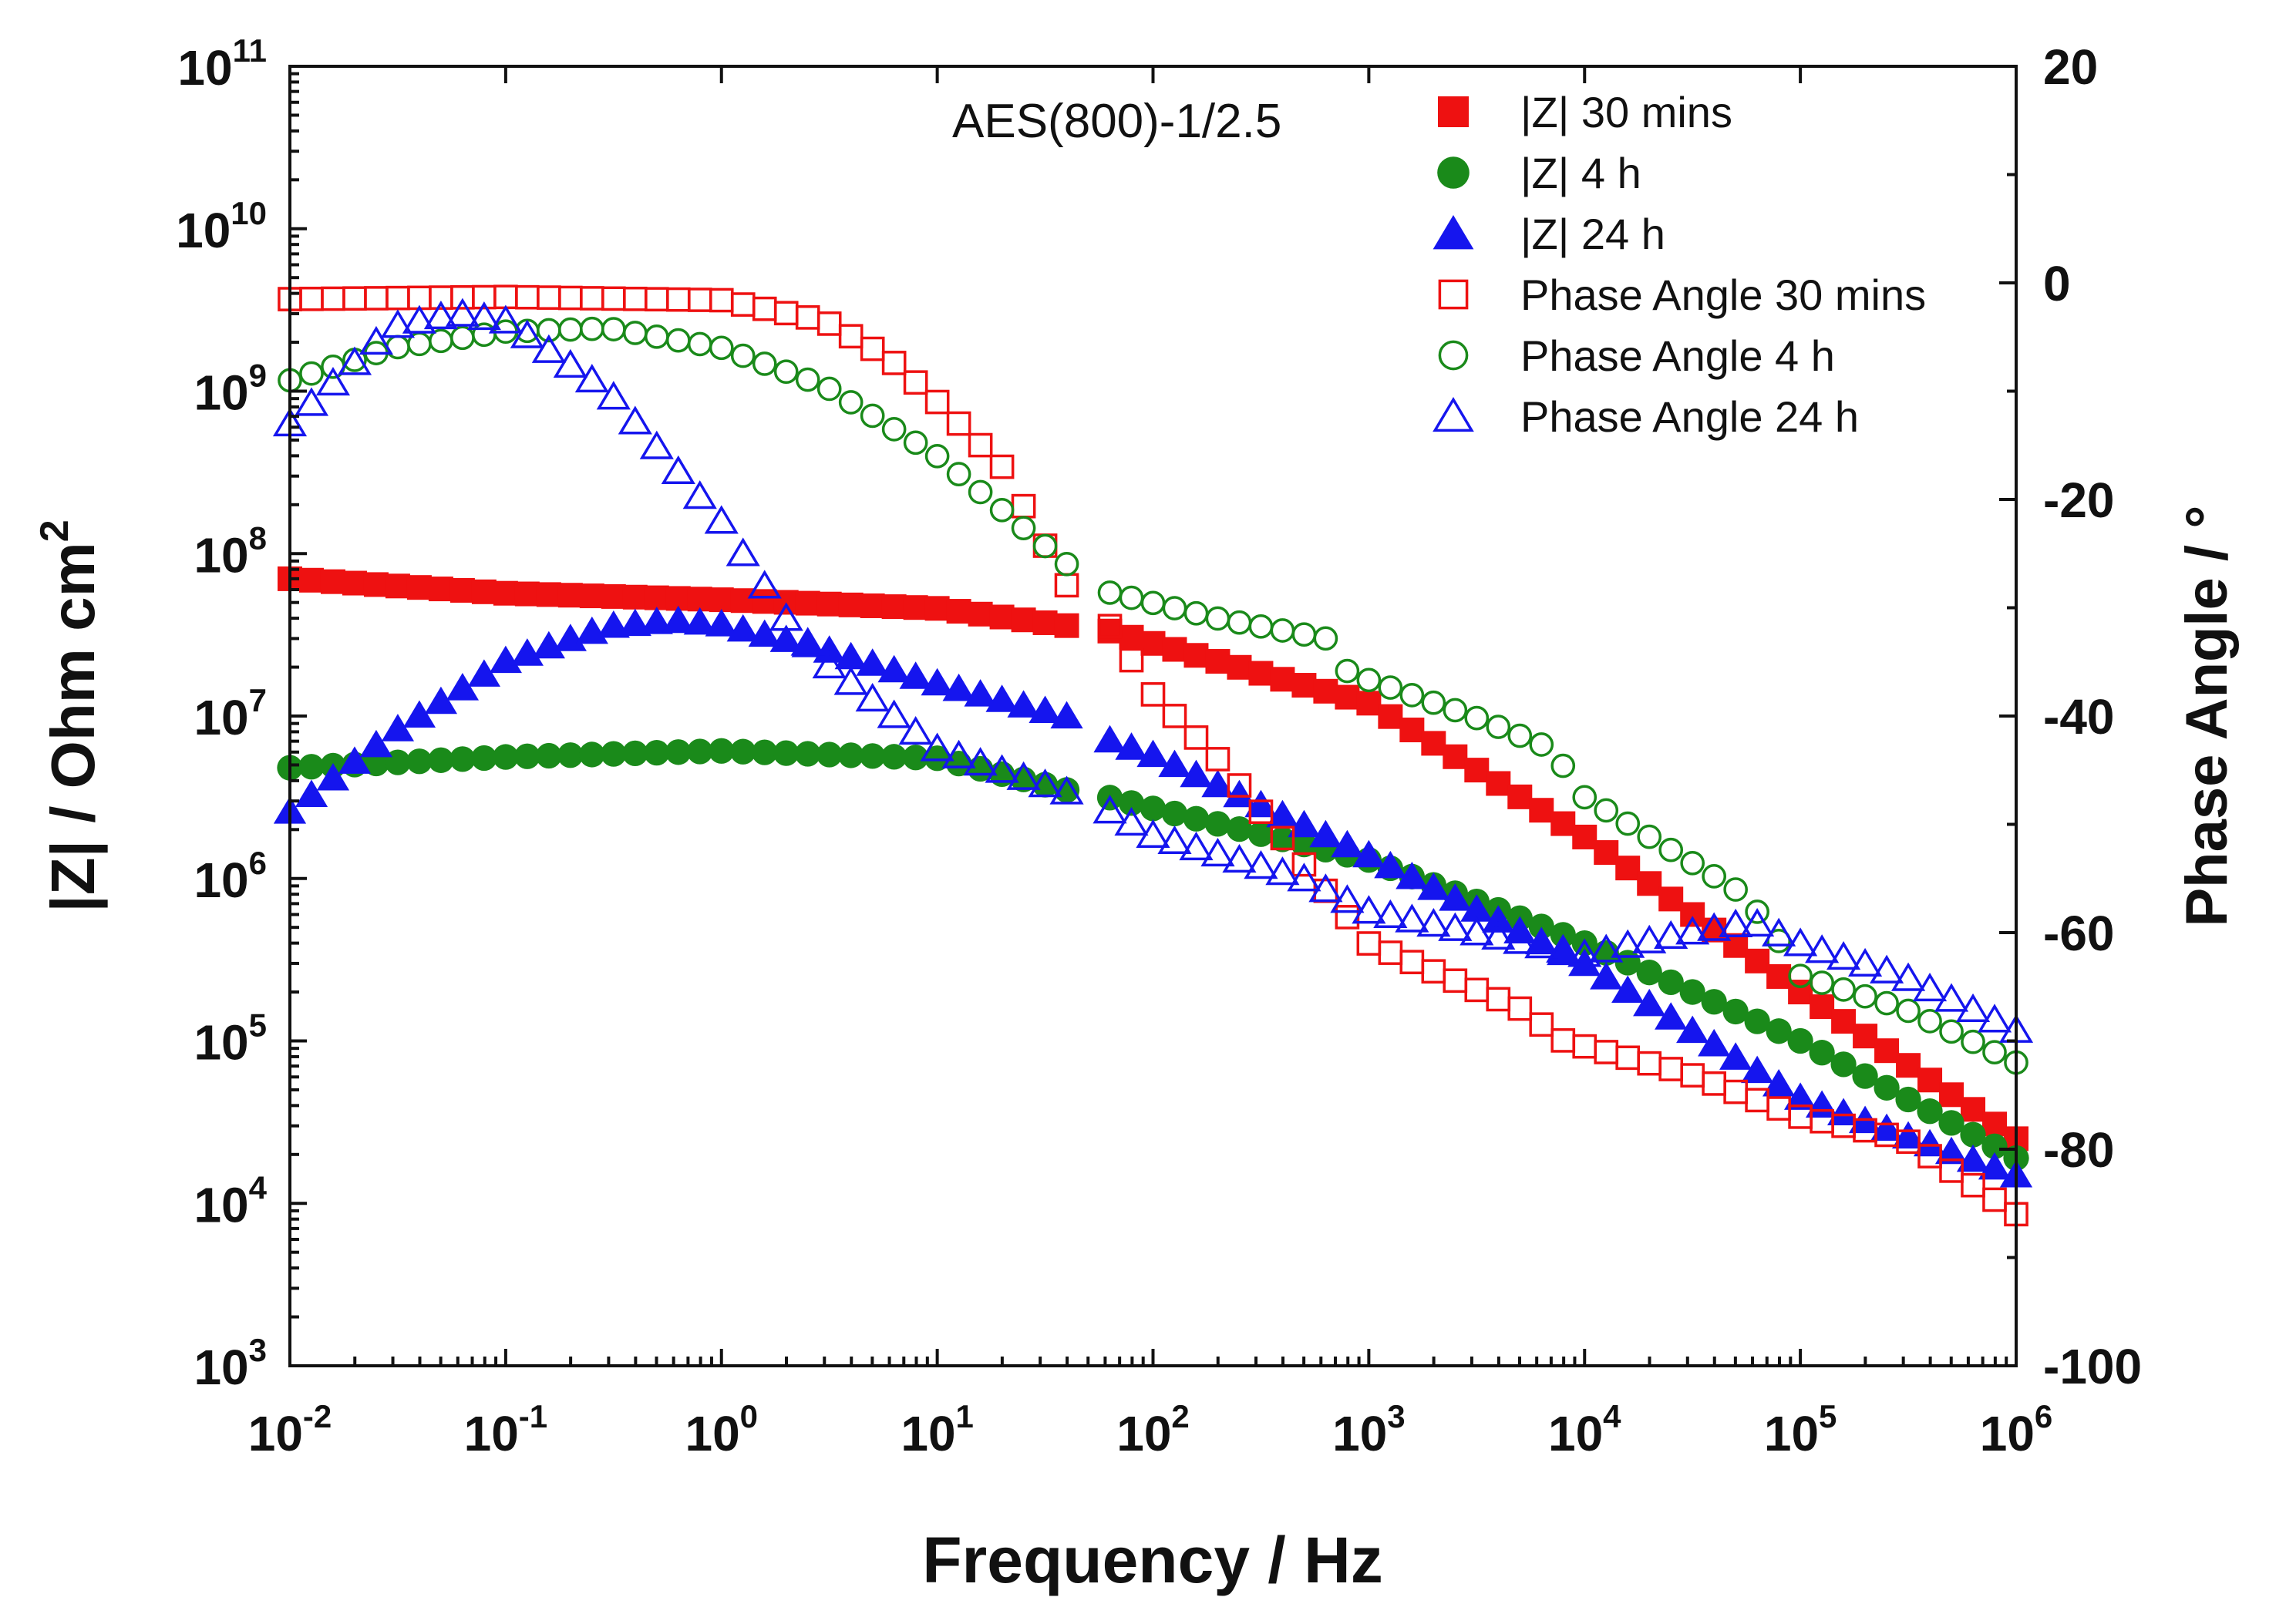 The width and height of the screenshot is (2286, 1624). Describe the element at coordinates (2207, 715) in the screenshot. I see `y-axis-right-label: Phase Angle / °` at that location.